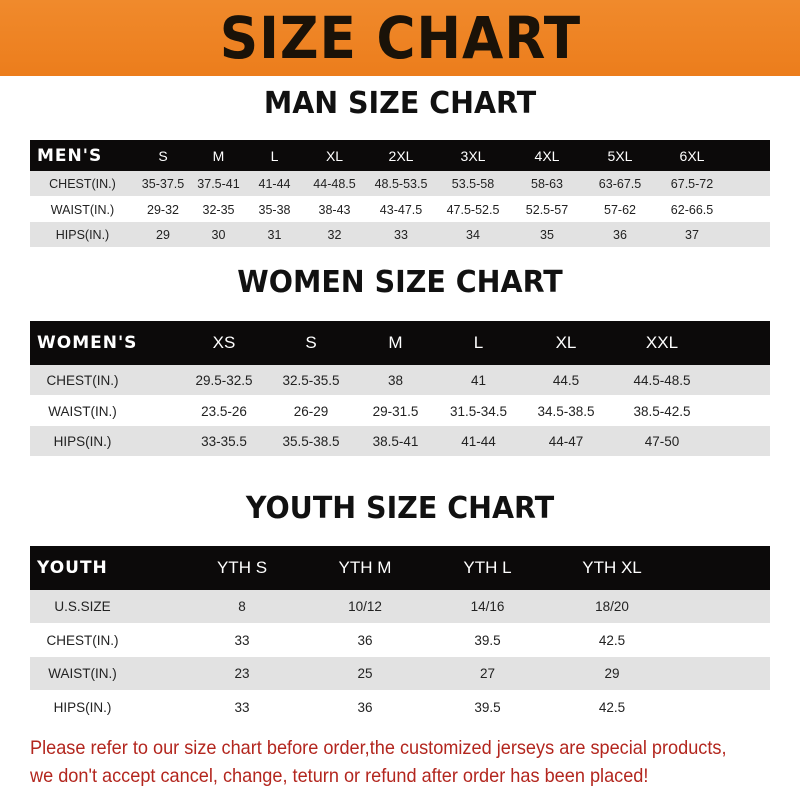 This screenshot has height=800, width=800. Describe the element at coordinates (620, 155) in the screenshot. I see `size-column-header: 5XL` at that location.